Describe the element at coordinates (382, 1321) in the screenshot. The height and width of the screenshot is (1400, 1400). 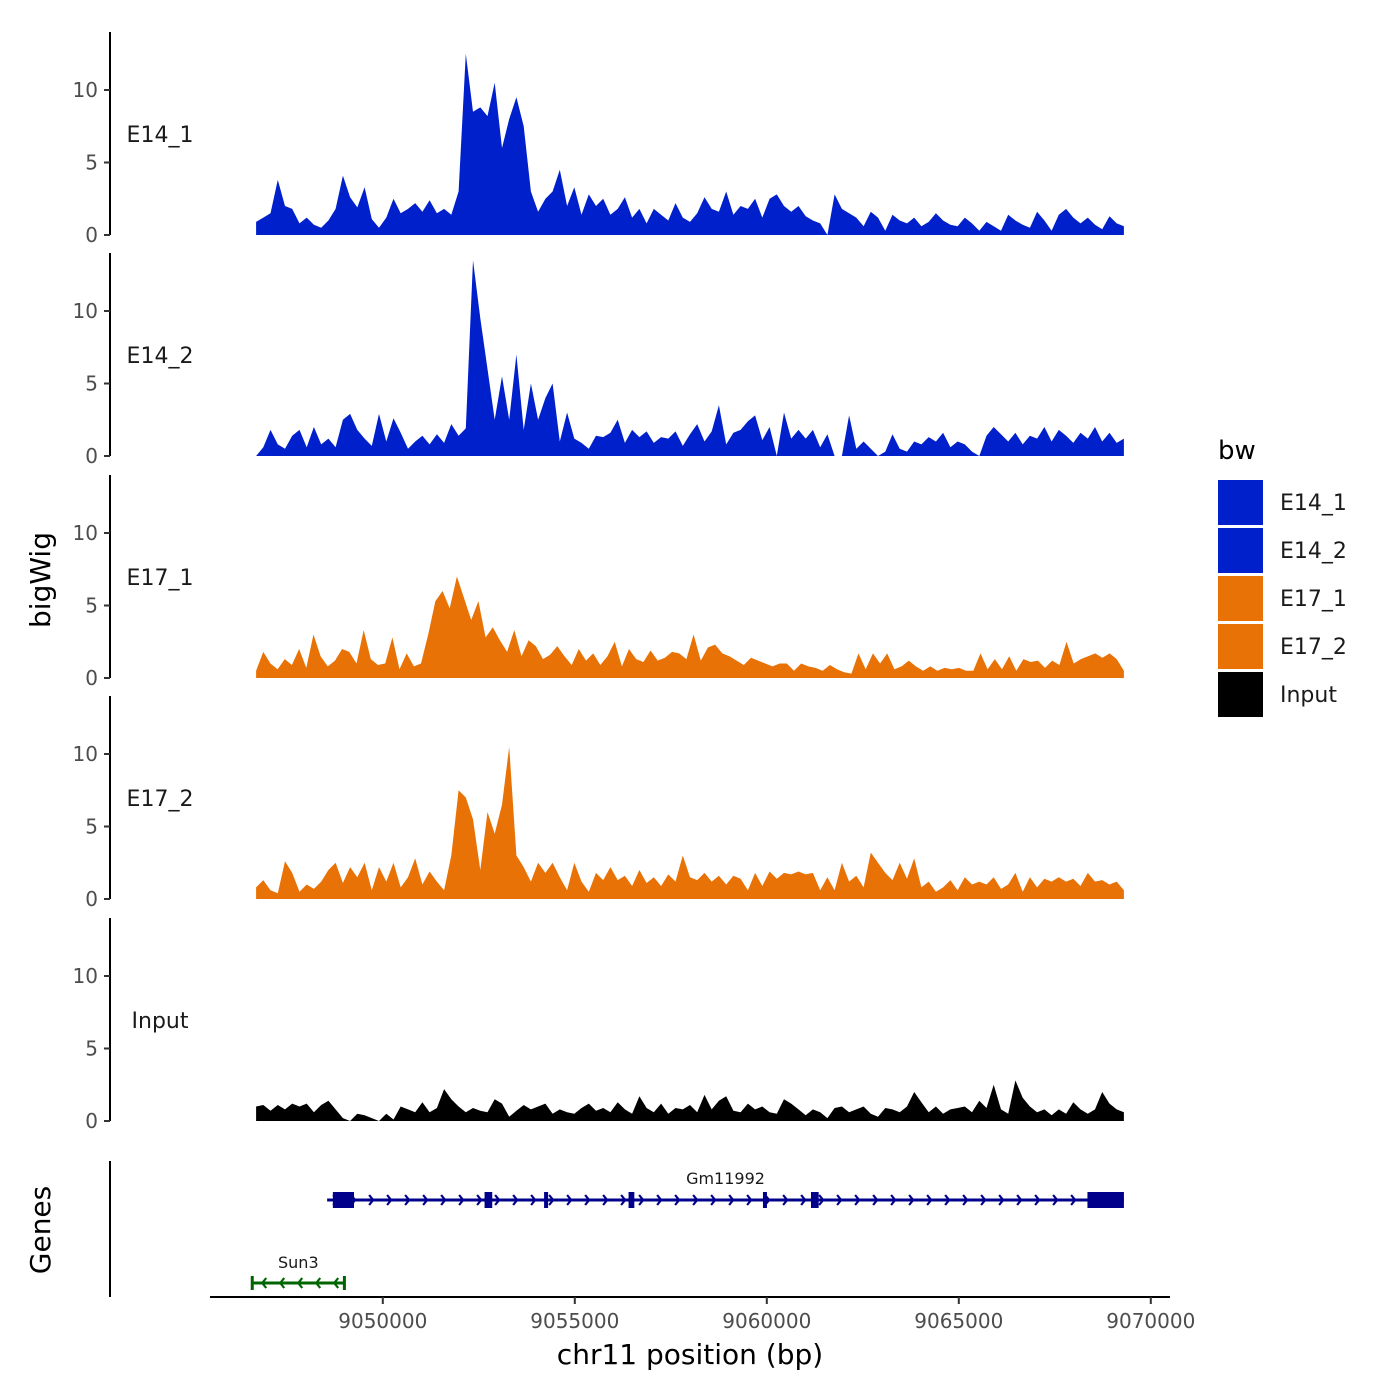
I see `x-tick-label: 9050000` at that location.